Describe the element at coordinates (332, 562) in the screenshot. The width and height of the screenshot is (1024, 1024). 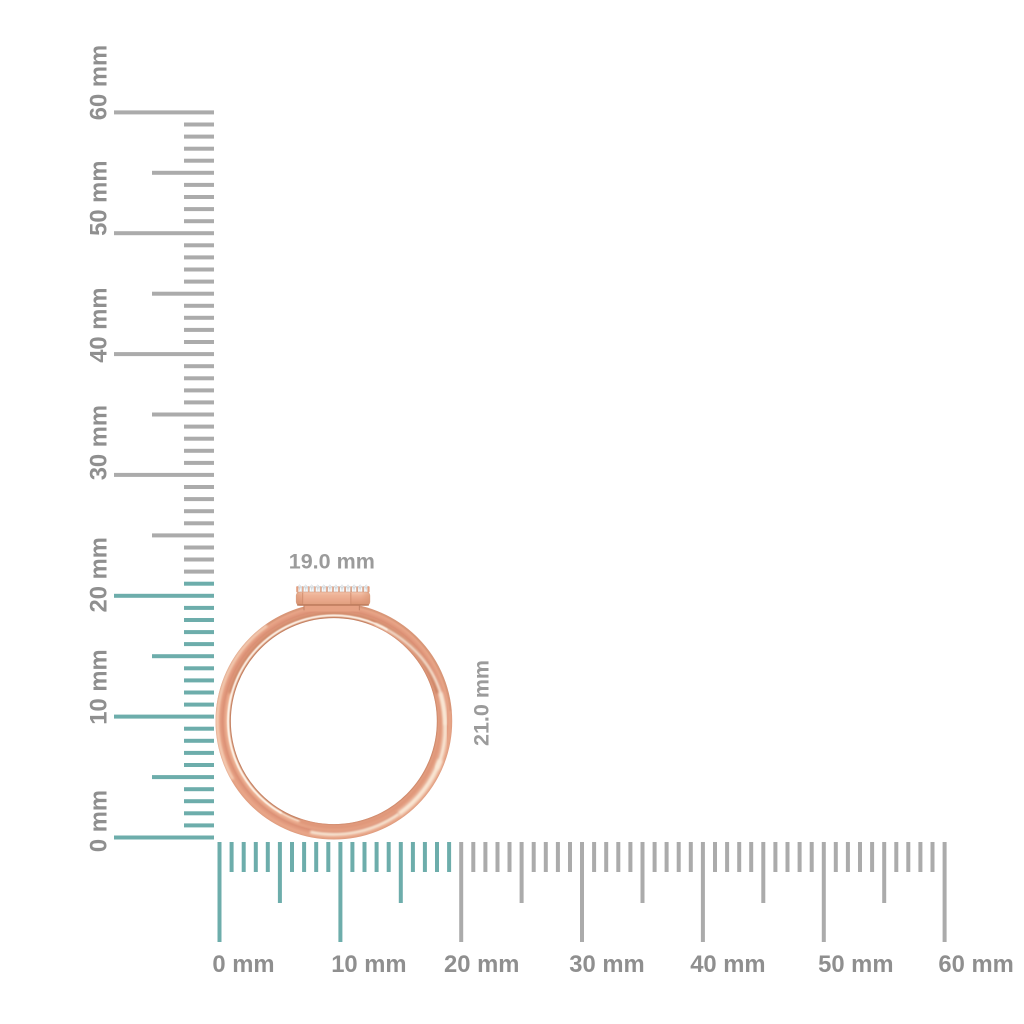
I see `svg-text: 19.0 mm` at that location.